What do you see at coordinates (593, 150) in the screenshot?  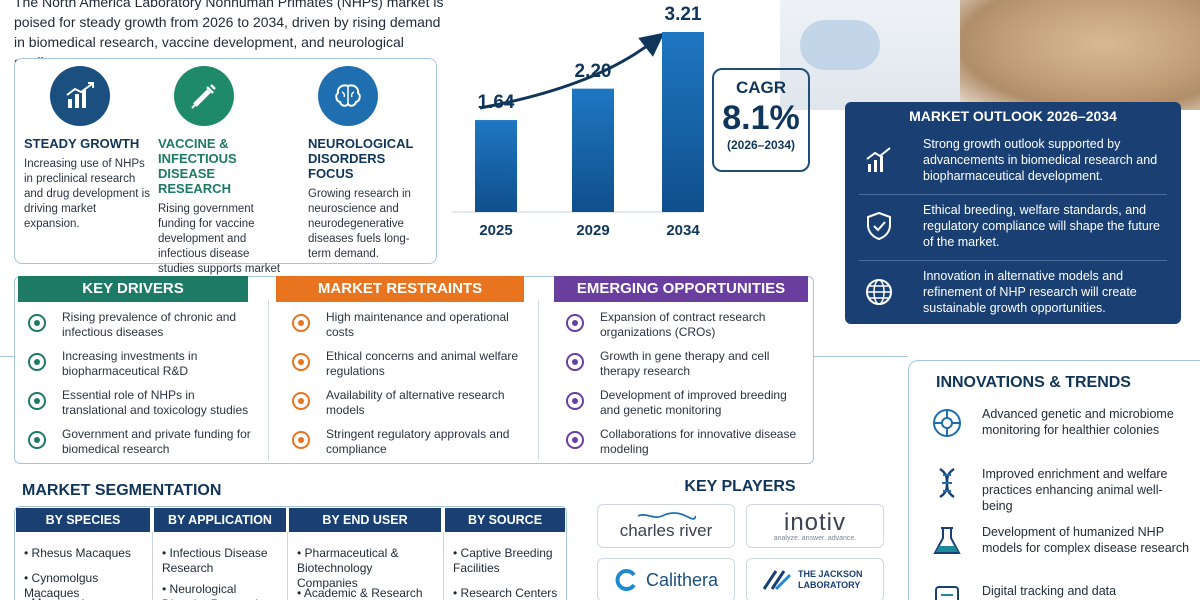 I see `bar-2029` at bounding box center [593, 150].